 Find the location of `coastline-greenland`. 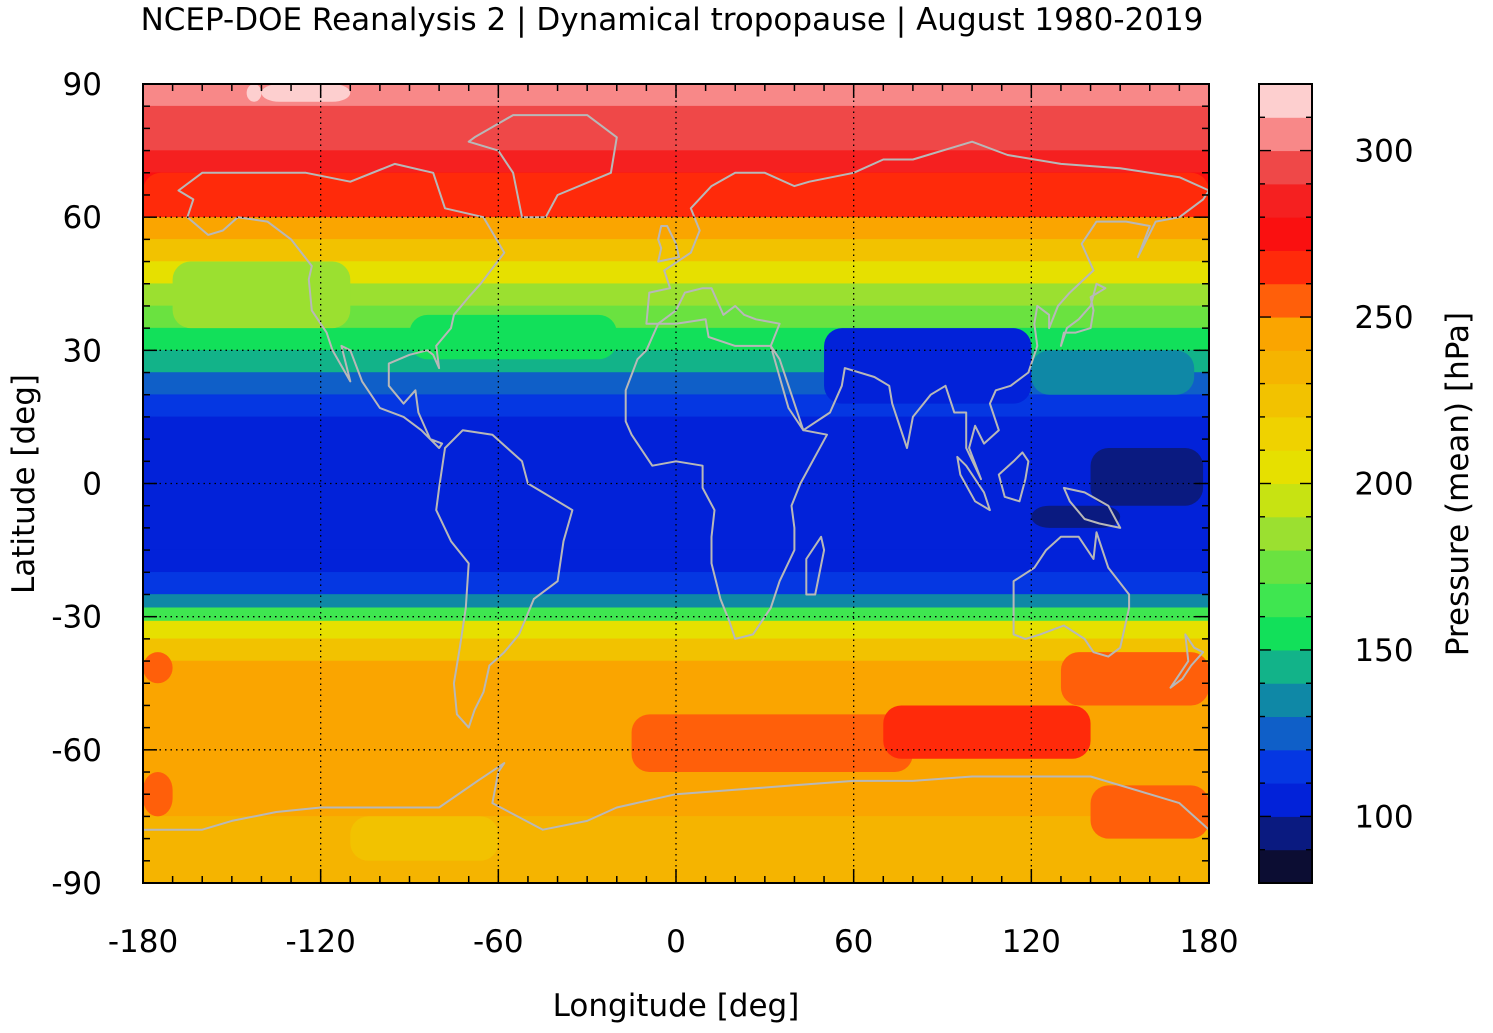

coastline-greenland is located at coordinates (542, 166).